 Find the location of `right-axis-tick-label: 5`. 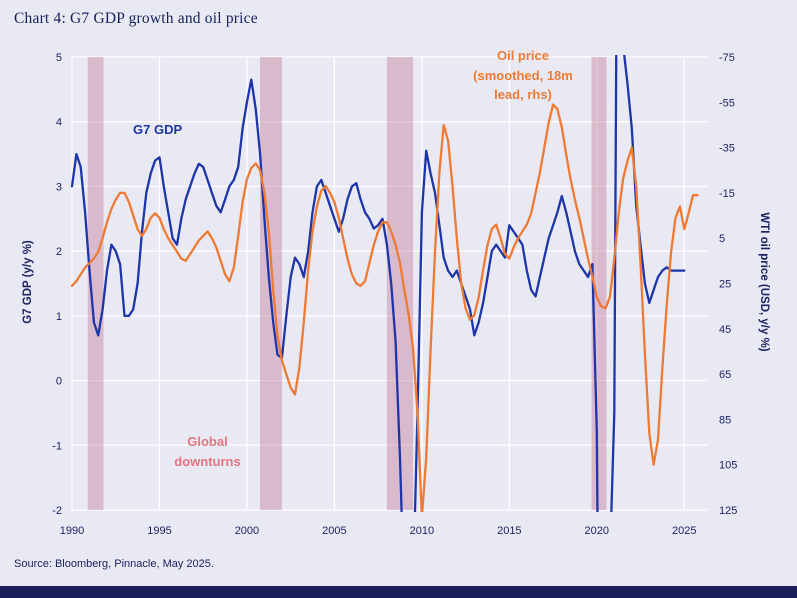

right-axis-tick-label: 5 is located at coordinates (722, 239).